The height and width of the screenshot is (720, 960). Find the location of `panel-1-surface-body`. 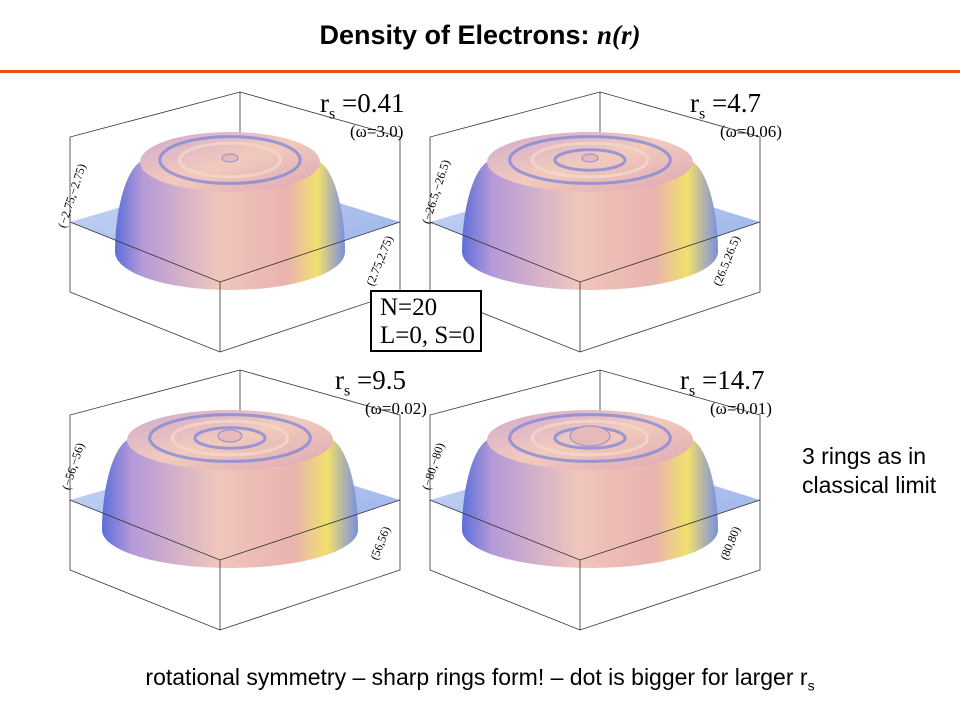

panel-1-surface-body is located at coordinates (230, 226).